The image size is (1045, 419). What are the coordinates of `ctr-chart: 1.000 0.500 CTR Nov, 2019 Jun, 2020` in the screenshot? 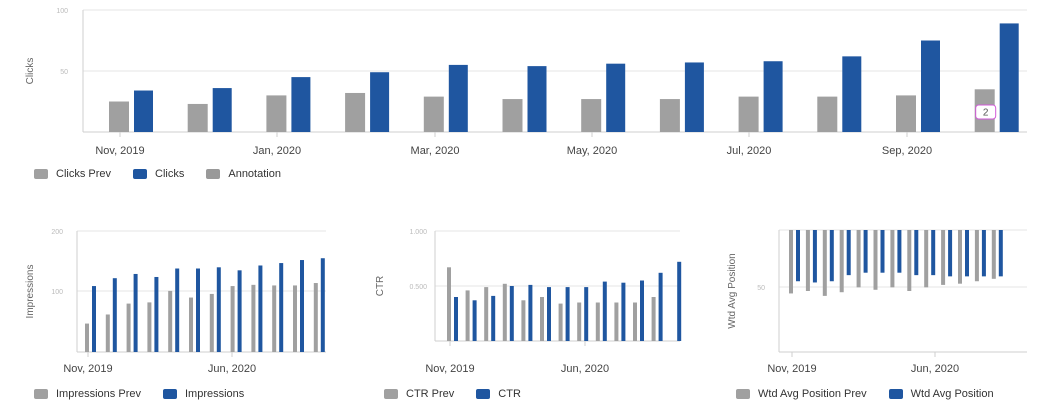 It's located at (528, 302).